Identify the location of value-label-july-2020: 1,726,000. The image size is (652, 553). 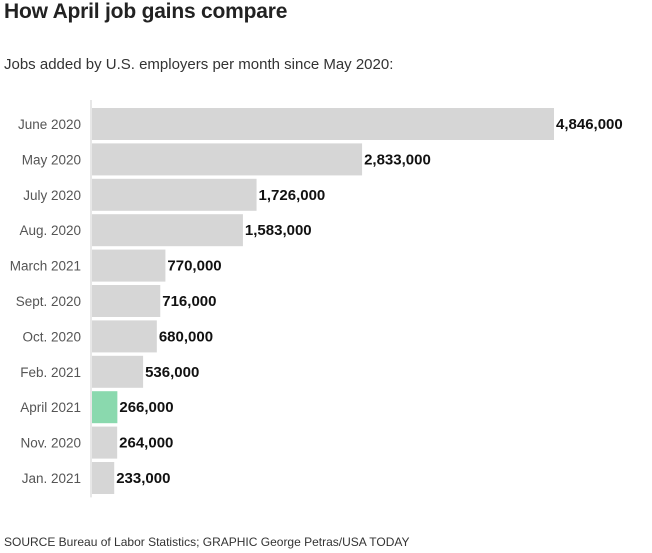
(292, 195).